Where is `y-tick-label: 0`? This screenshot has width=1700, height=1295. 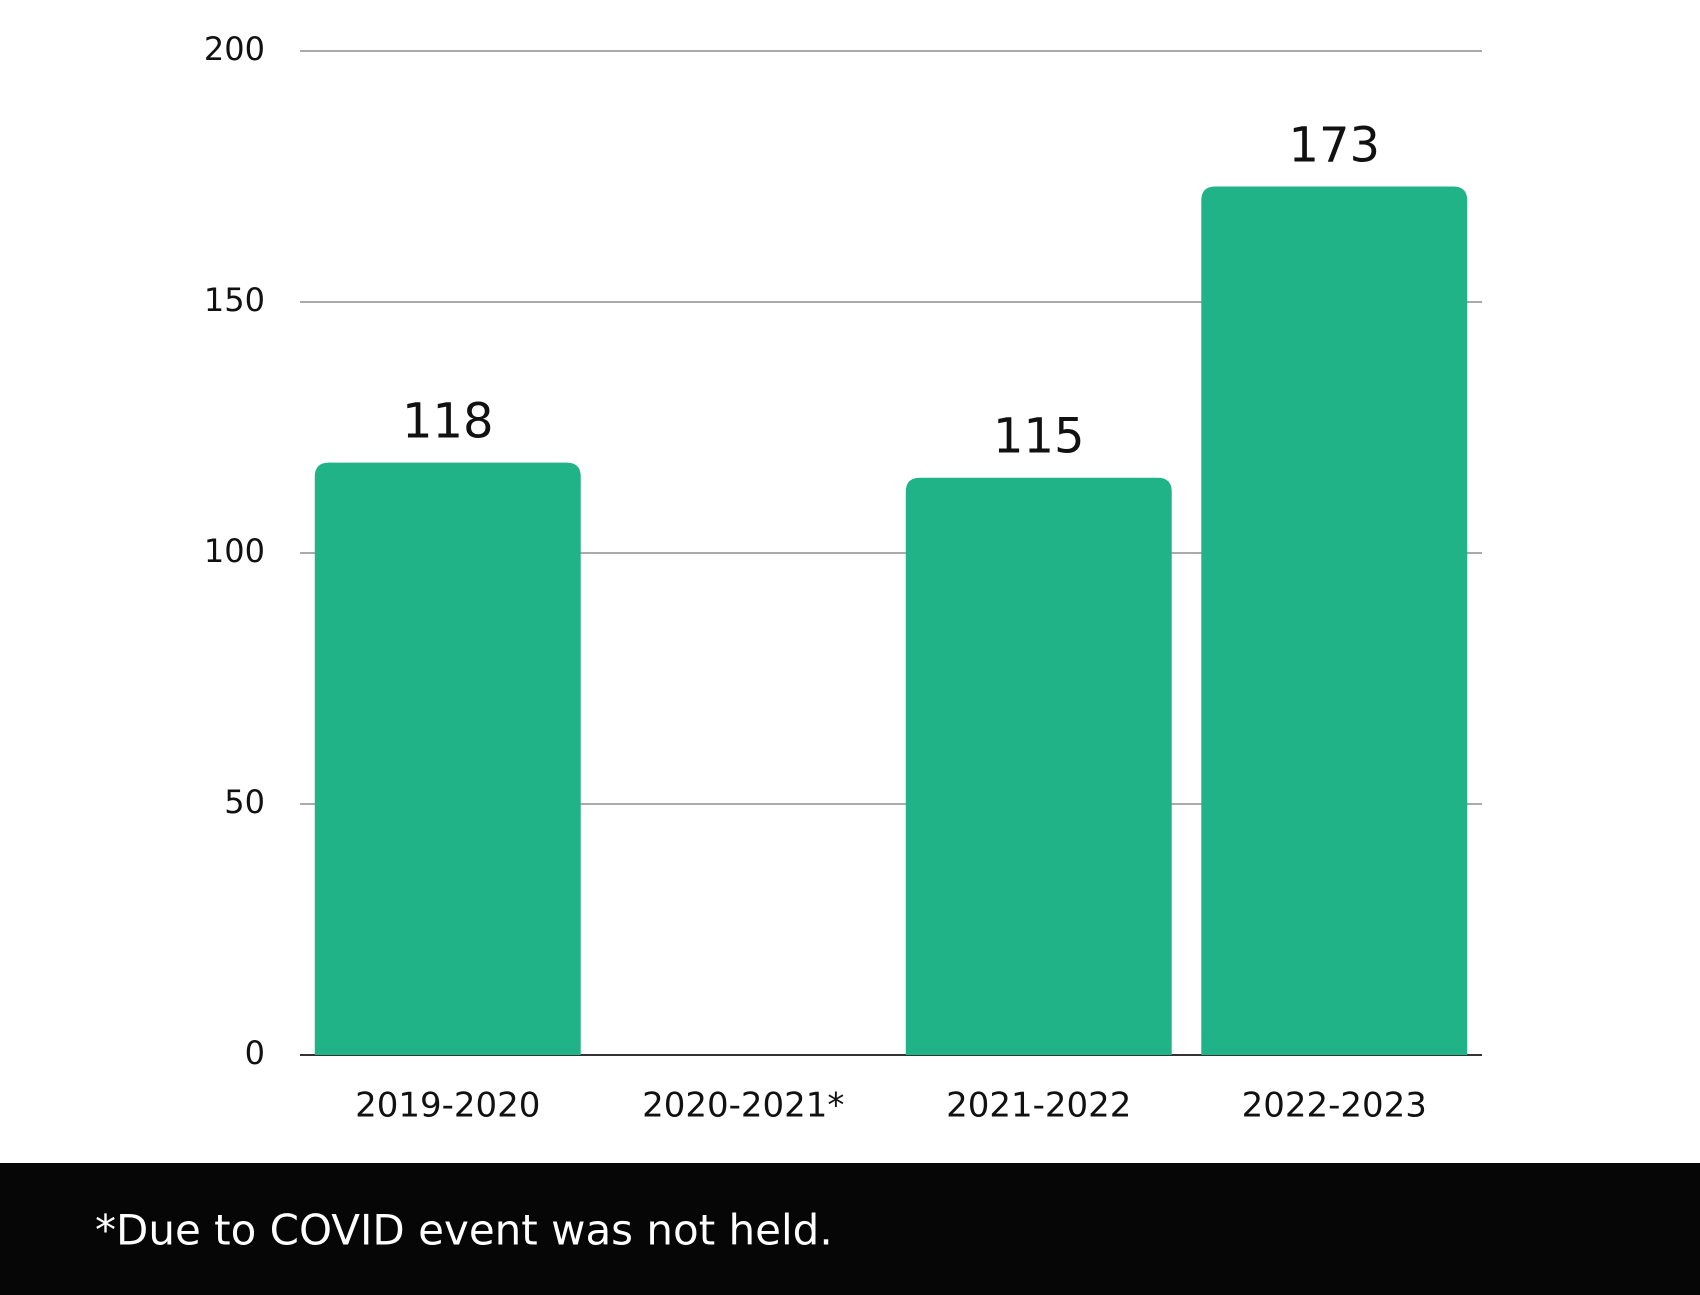 y-tick-label: 0 is located at coordinates (255, 1053).